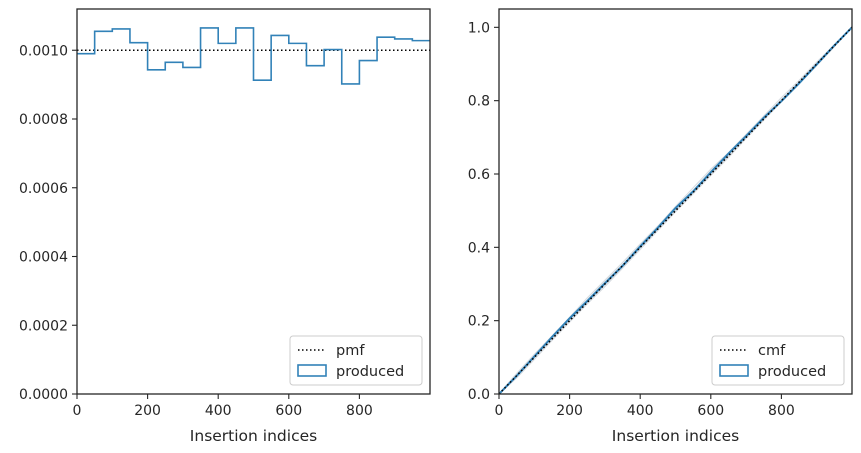 The height and width of the screenshot is (453, 861). Describe the element at coordinates (499, 411) in the screenshot. I see `right-x-tick-label: 0` at that location.